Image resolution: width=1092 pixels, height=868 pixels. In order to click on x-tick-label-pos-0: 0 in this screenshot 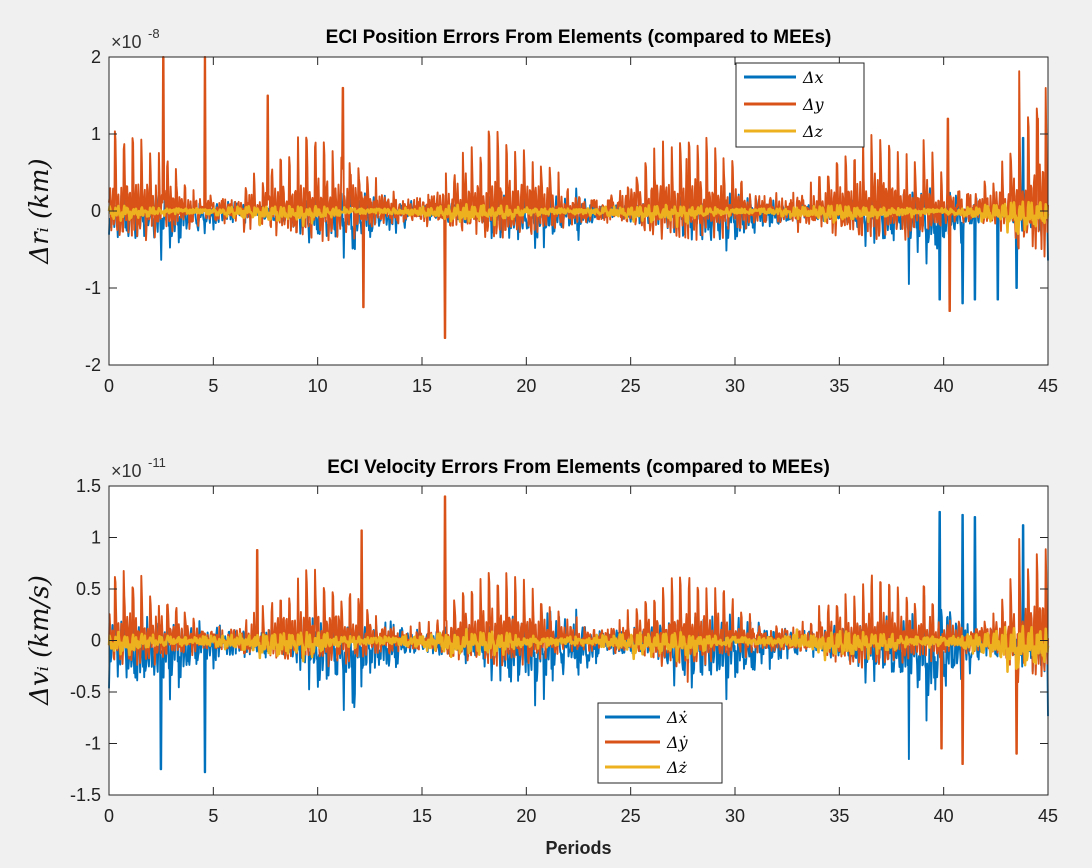, I will do `click(109, 386)`.